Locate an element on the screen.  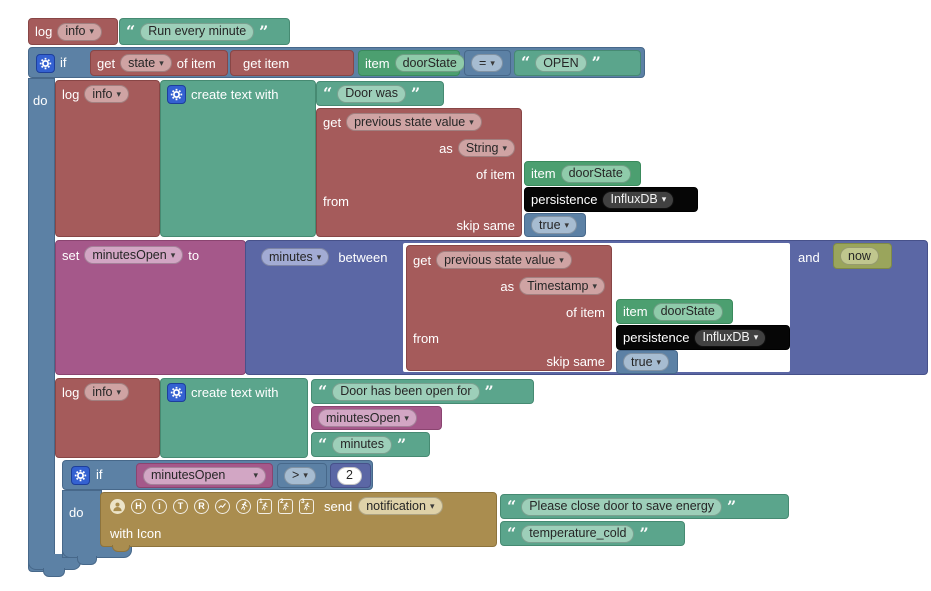
comparison-operator-block: > ▾ is located at coordinates (302, 475).